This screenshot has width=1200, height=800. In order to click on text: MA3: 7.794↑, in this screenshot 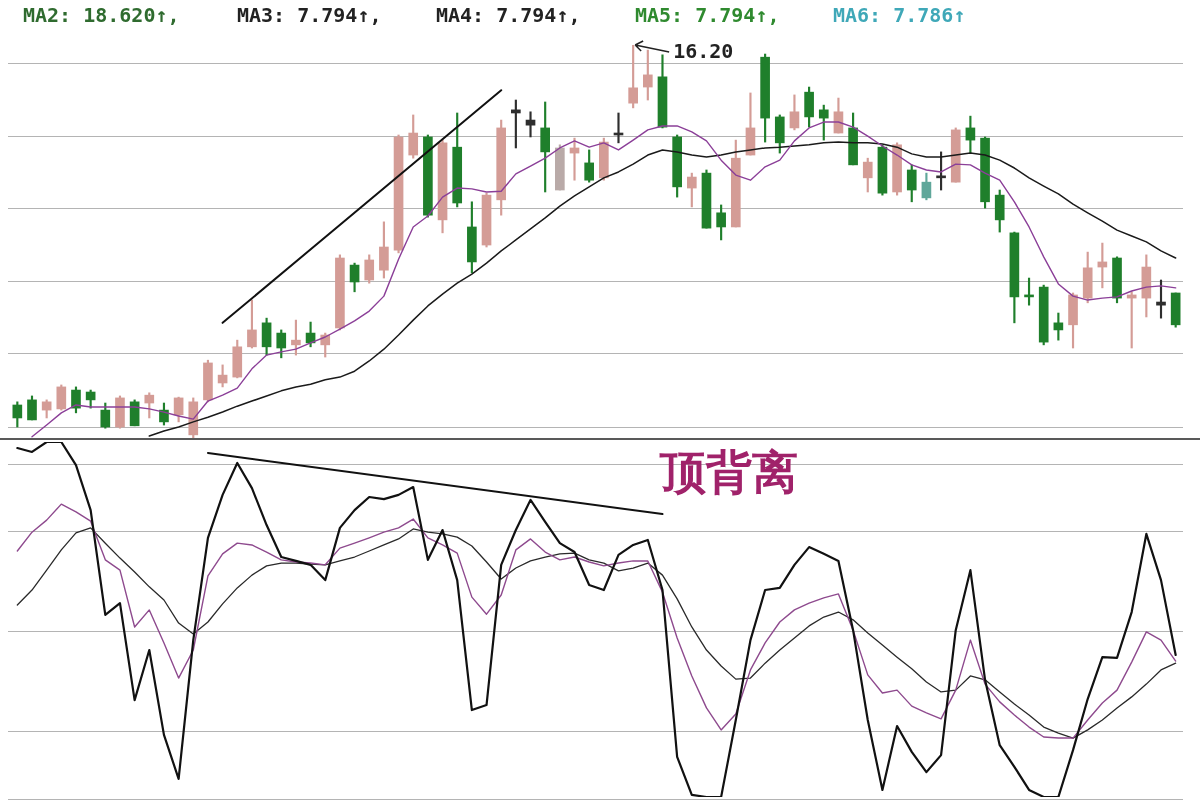, I will do `click(309, 15)`.